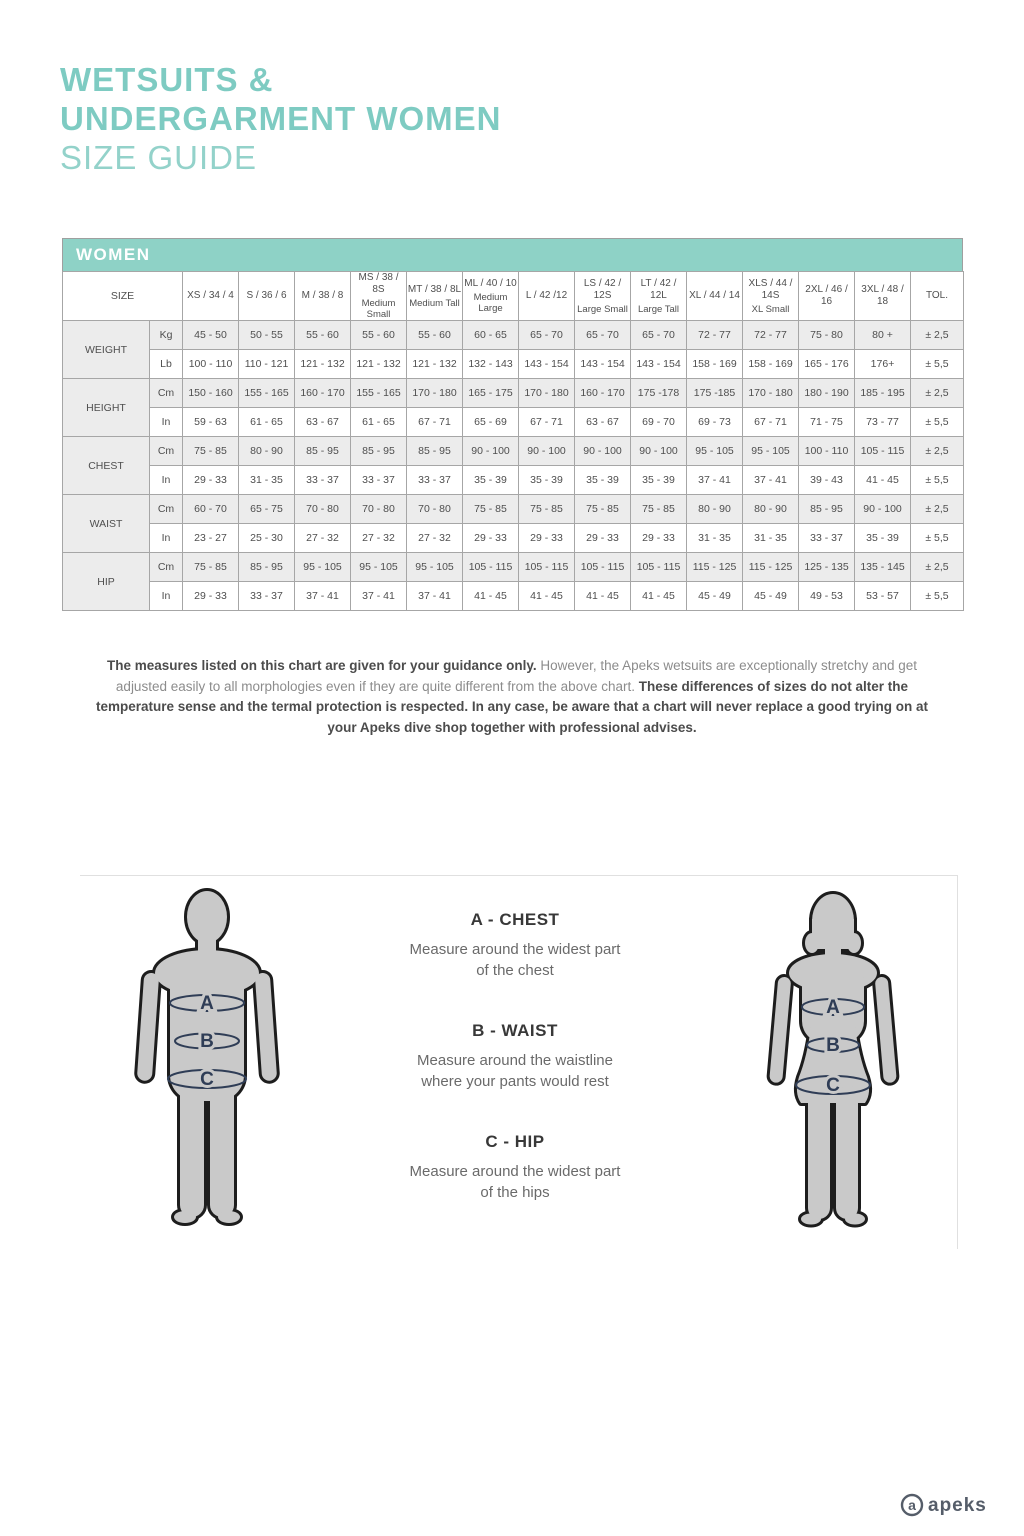 Image resolution: width=1024 pixels, height=1536 pixels. What do you see at coordinates (882, 364) in the screenshot?
I see `value-cell: 176+` at bounding box center [882, 364].